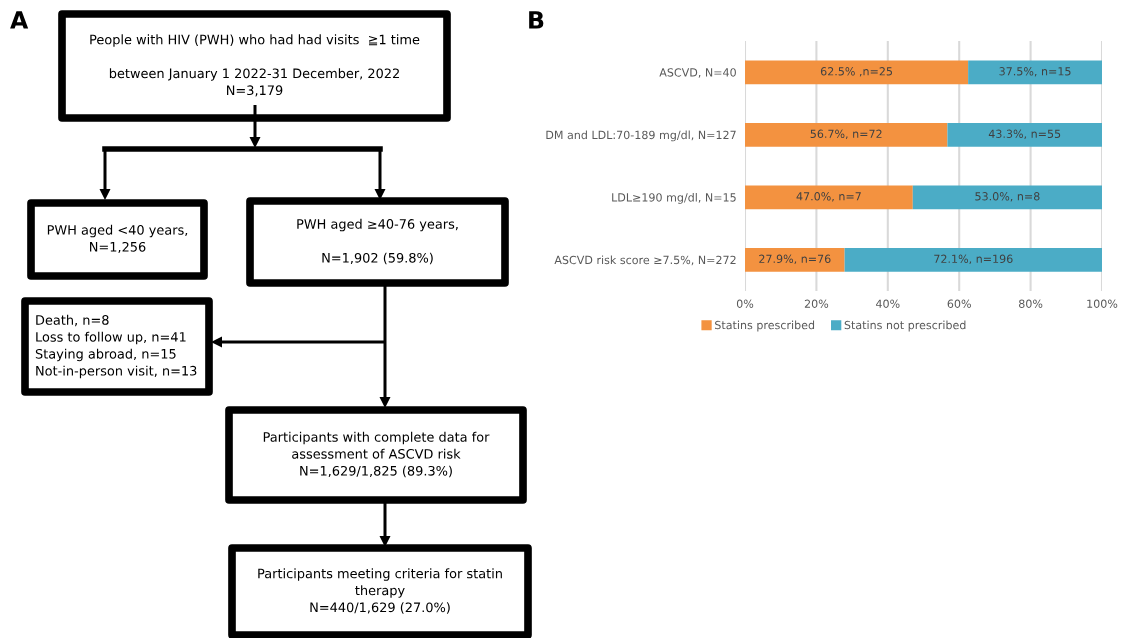  I want to click on x-tick-label: 80%, so click(1031, 303).